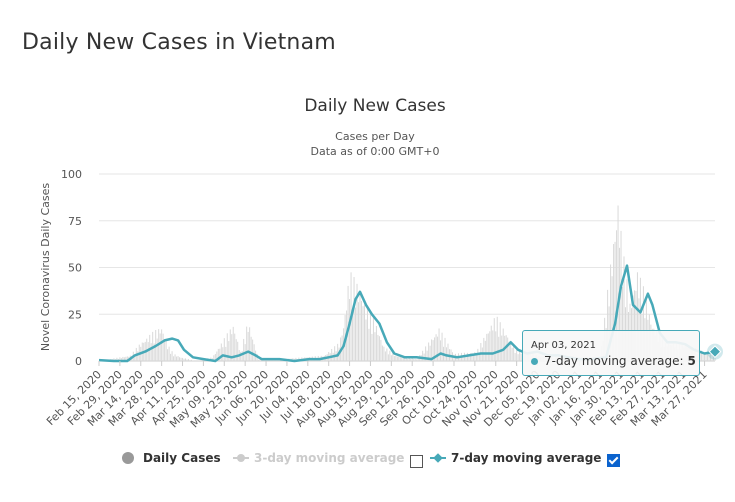  I want to click on y-tick-label: 75, so click(75, 221).